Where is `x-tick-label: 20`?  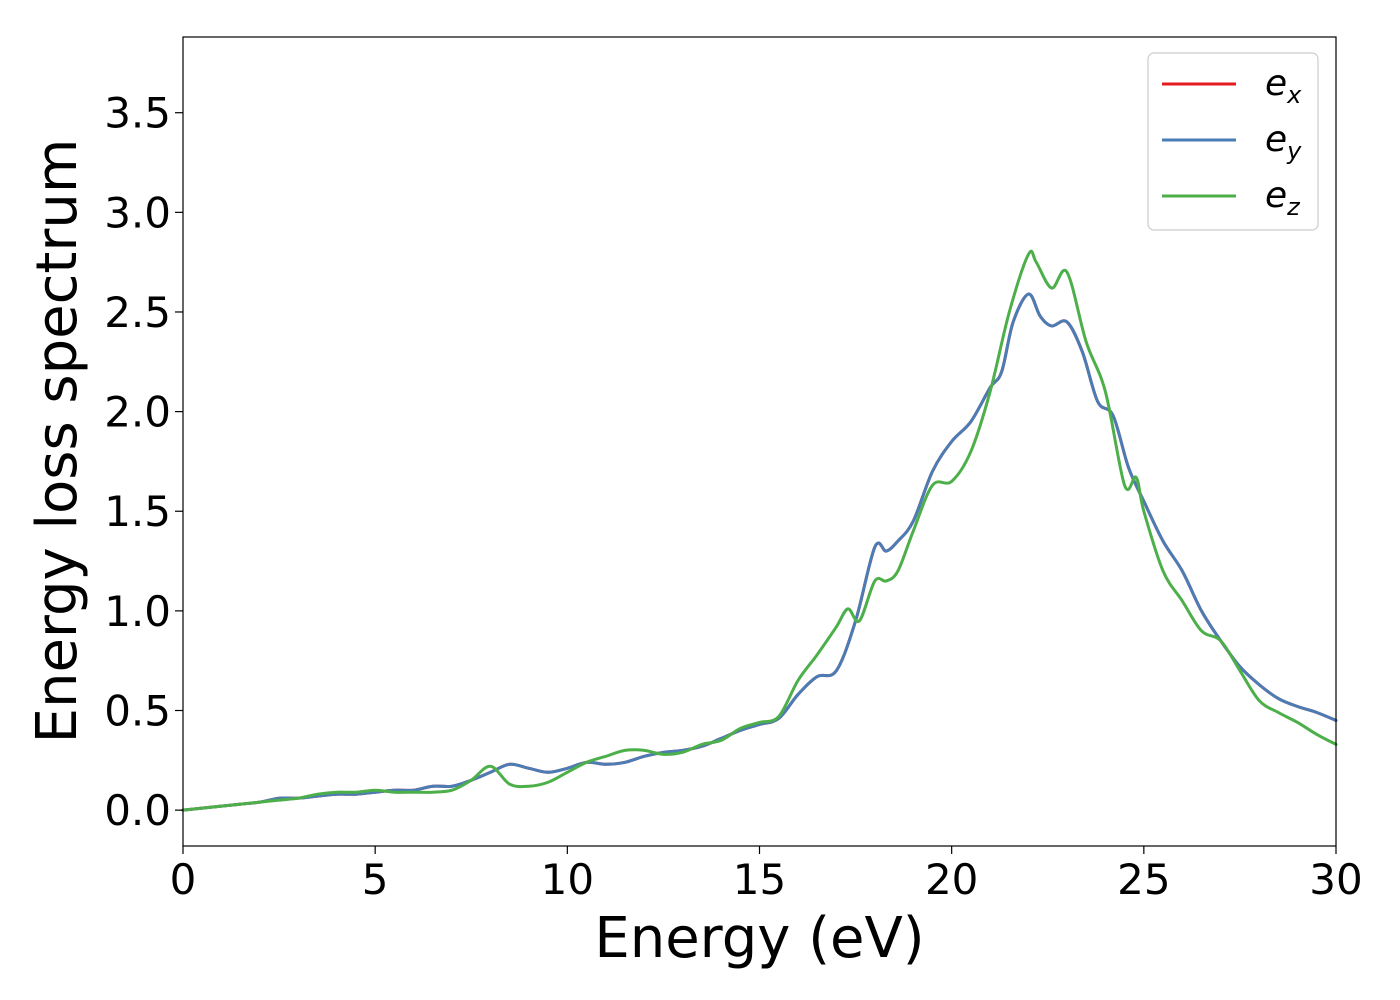 x-tick-label: 20 is located at coordinates (951, 879).